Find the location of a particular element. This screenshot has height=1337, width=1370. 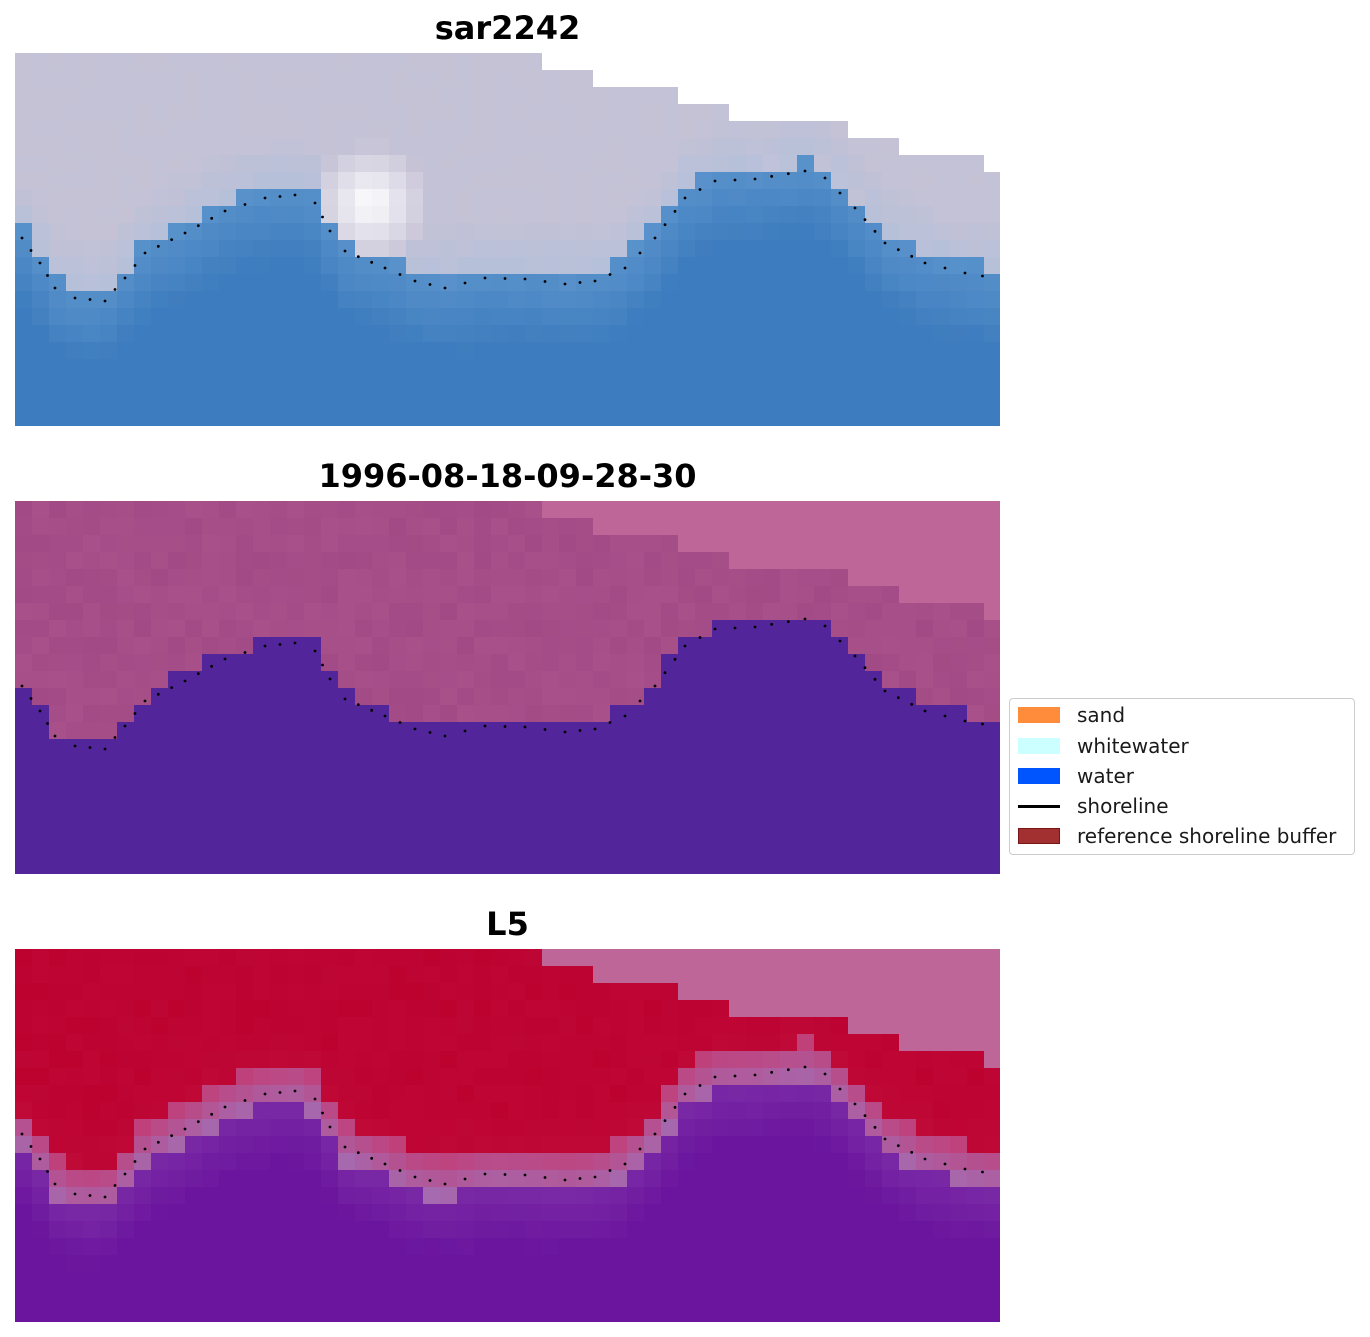

sand-swatch is located at coordinates (1039, 715).